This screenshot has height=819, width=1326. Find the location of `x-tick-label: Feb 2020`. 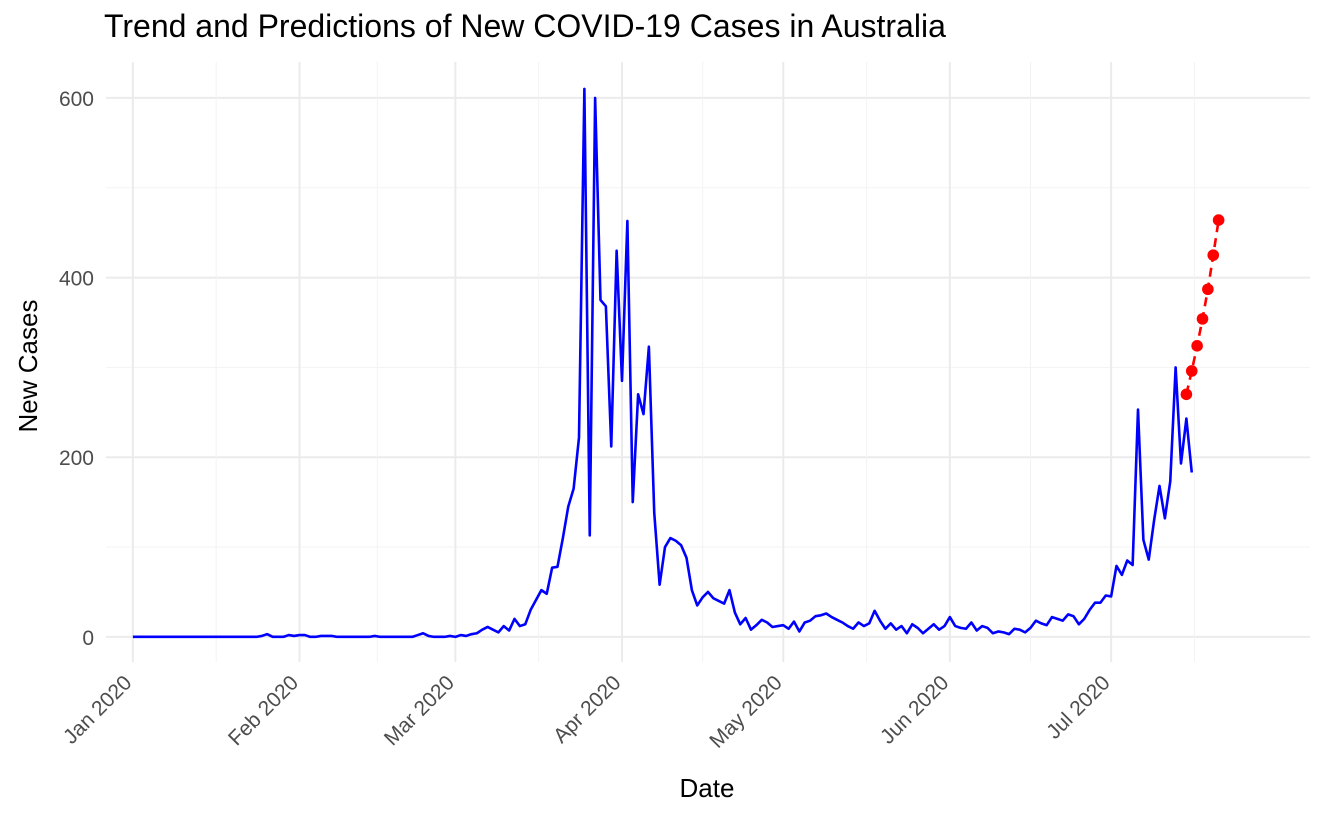

x-tick-label: Feb 2020 is located at coordinates (263, 710).